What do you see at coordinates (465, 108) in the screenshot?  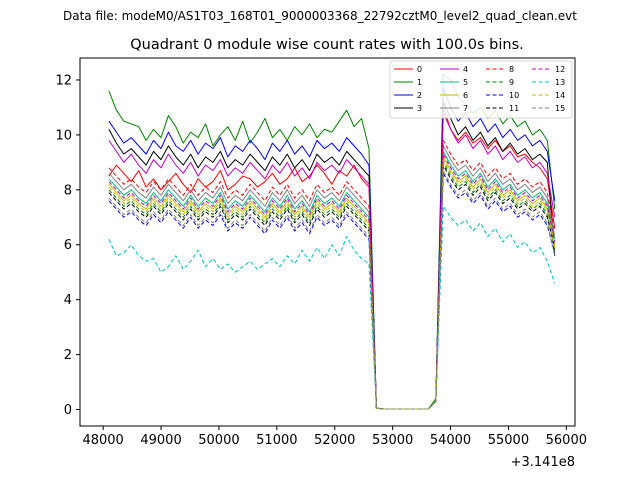 I see `legend-label-7: 7` at bounding box center [465, 108].